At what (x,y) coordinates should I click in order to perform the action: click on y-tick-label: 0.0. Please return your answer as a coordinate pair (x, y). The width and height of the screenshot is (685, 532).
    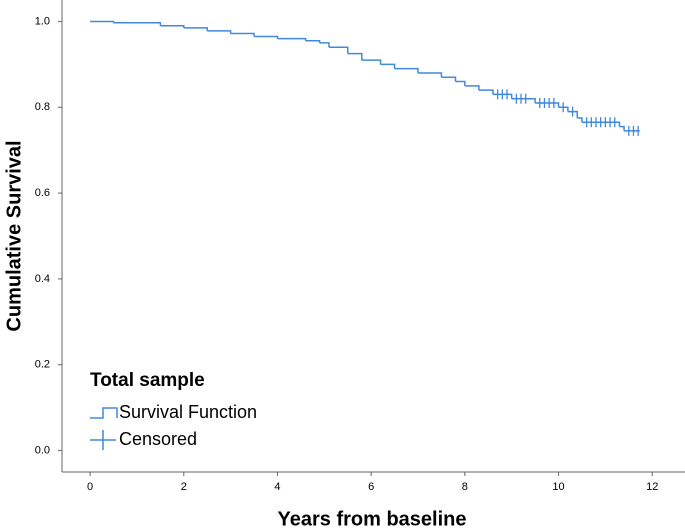
    Looking at the image, I should click on (42, 450).